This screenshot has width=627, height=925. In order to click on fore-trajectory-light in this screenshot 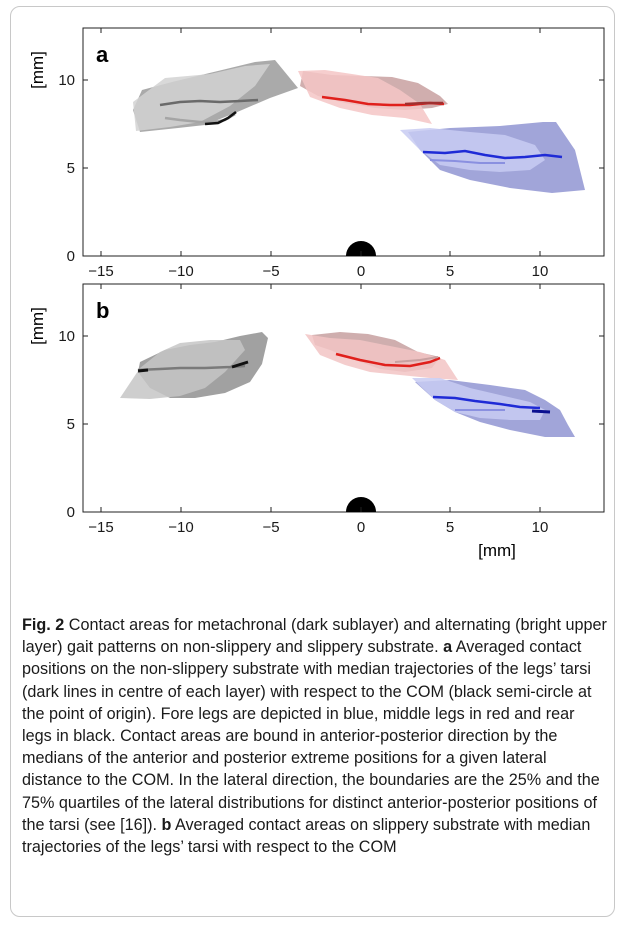, I will do `click(467, 161)`.